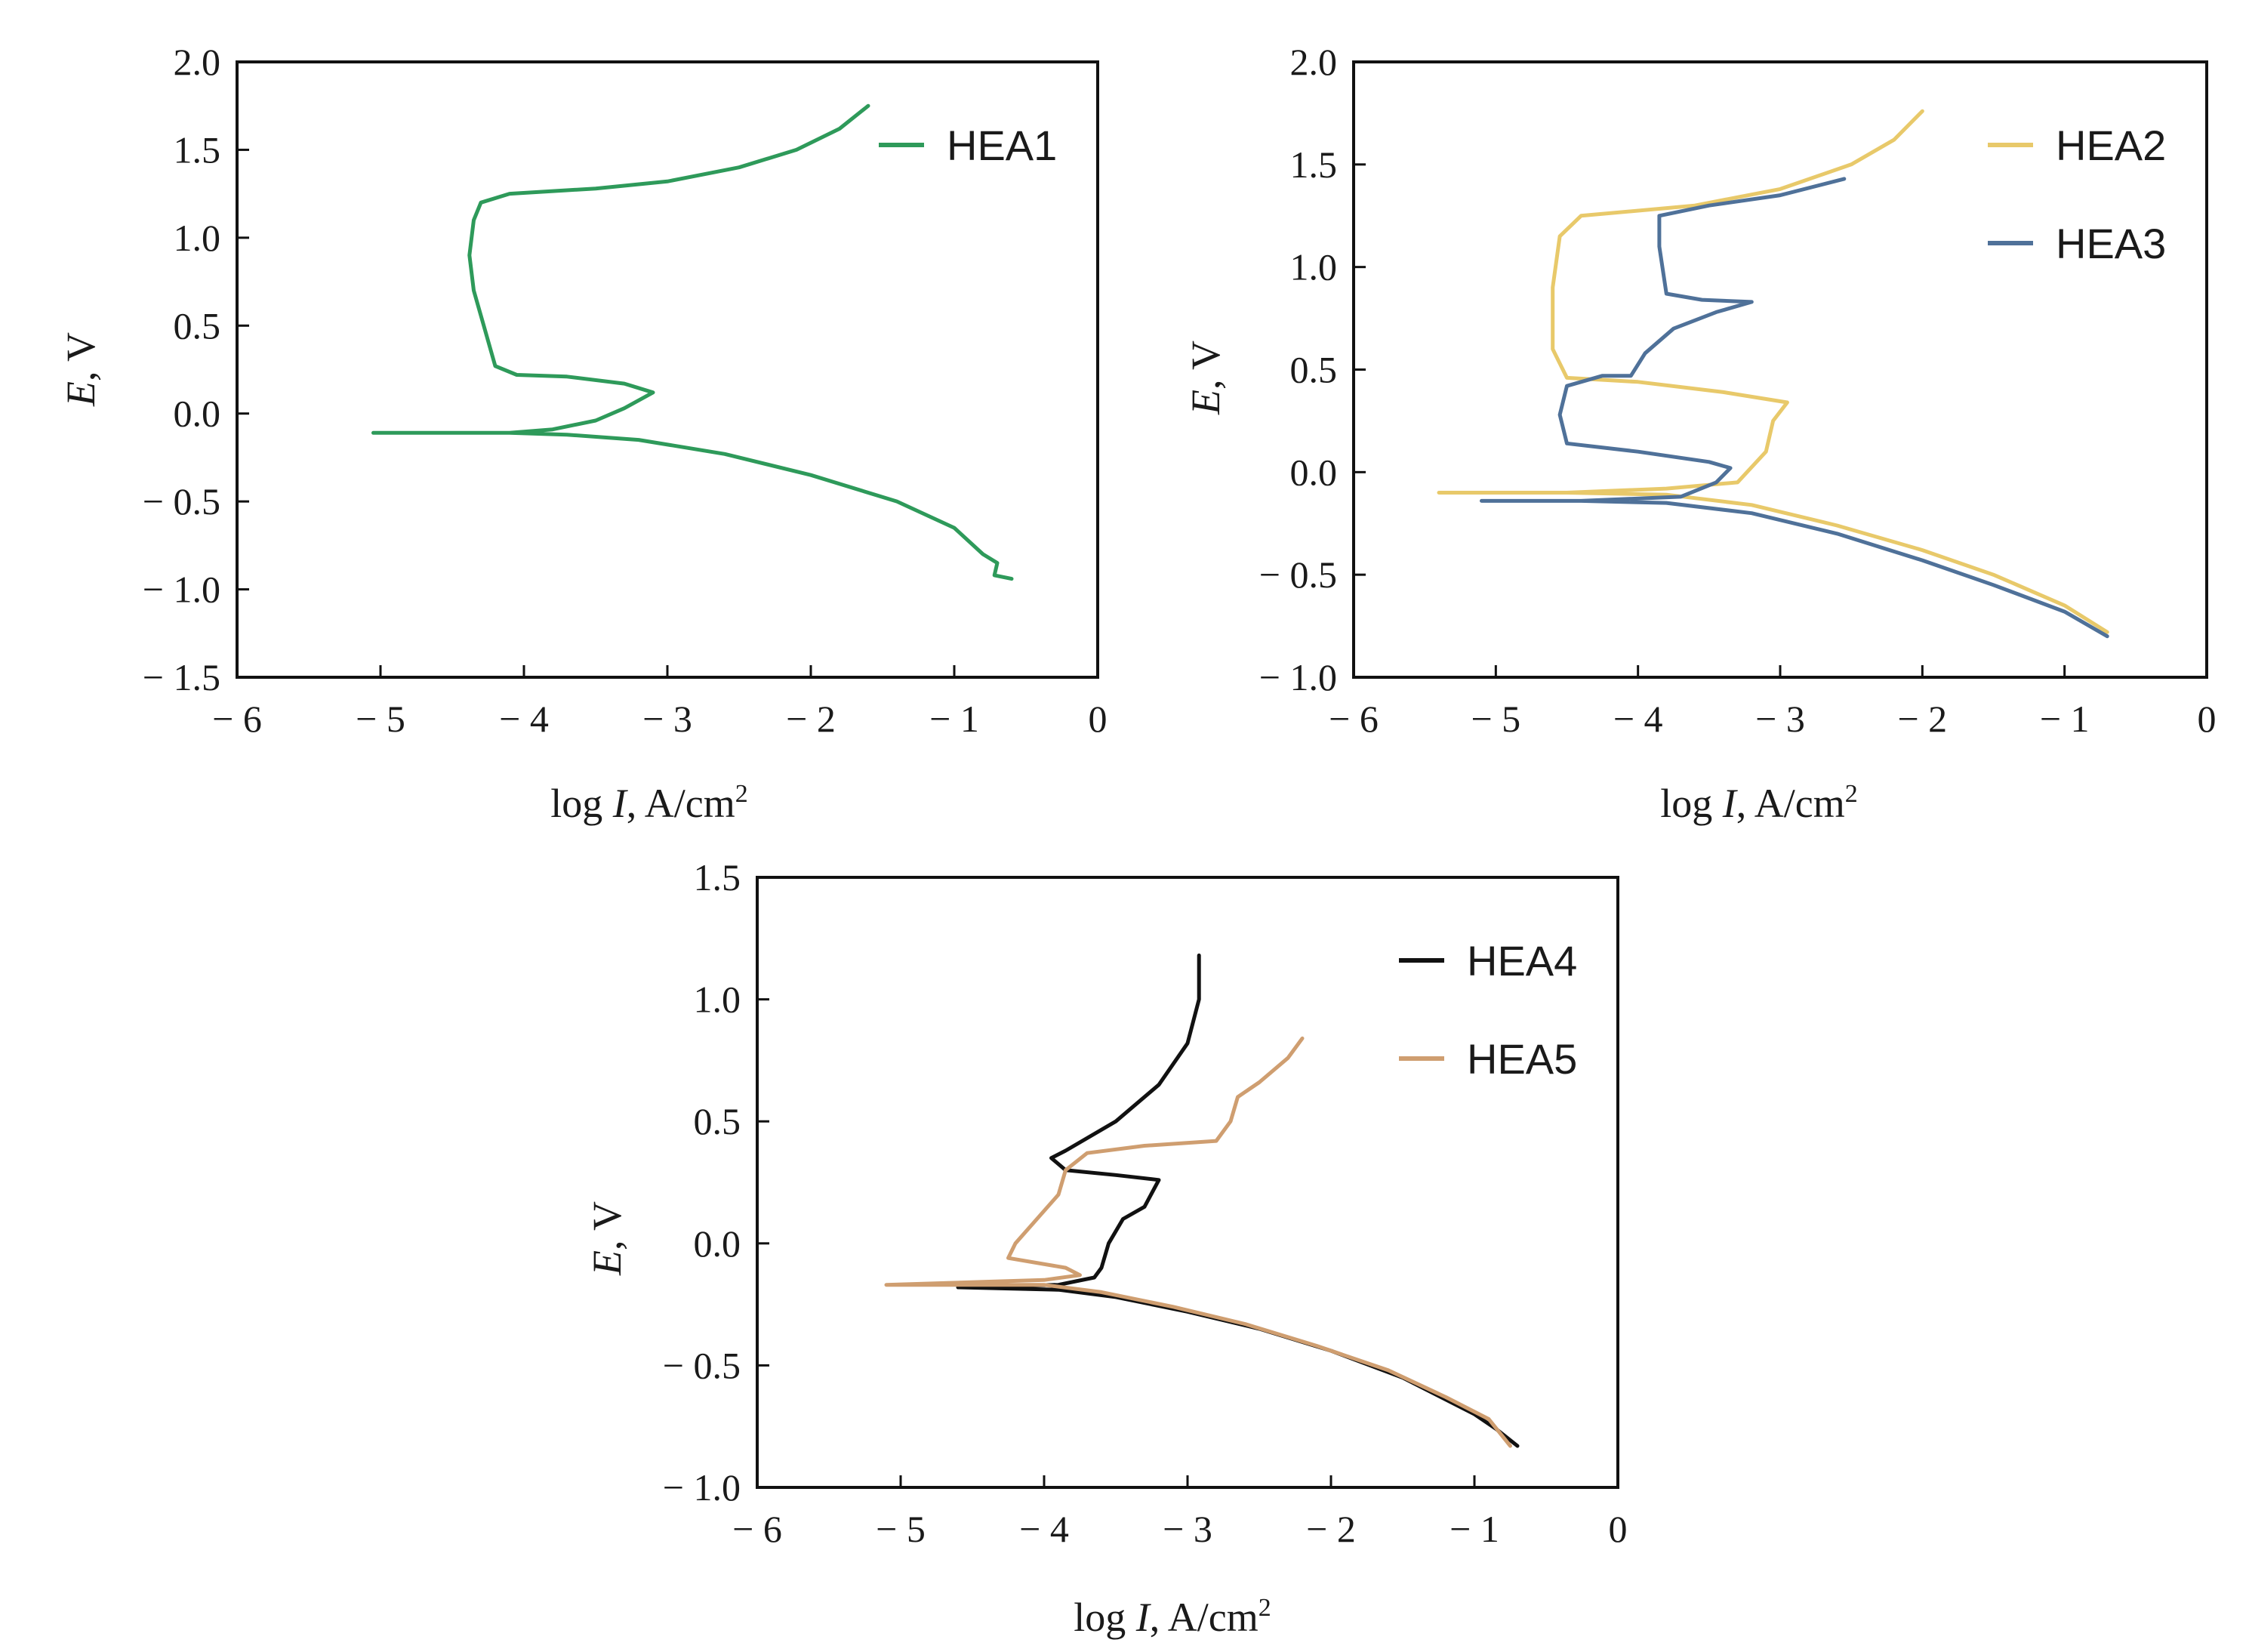  I want to click on y-tick-label: − 1.5, so click(181, 677).